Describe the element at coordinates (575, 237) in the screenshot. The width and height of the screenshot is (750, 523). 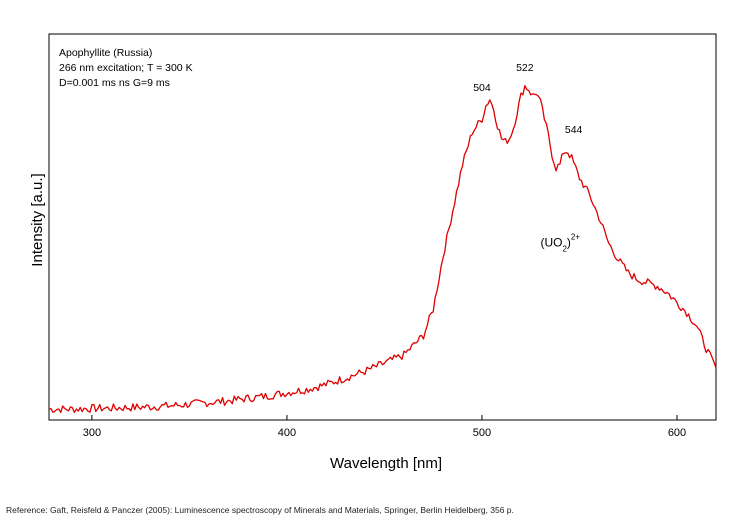
I see `species-label-sup: 2+` at that location.